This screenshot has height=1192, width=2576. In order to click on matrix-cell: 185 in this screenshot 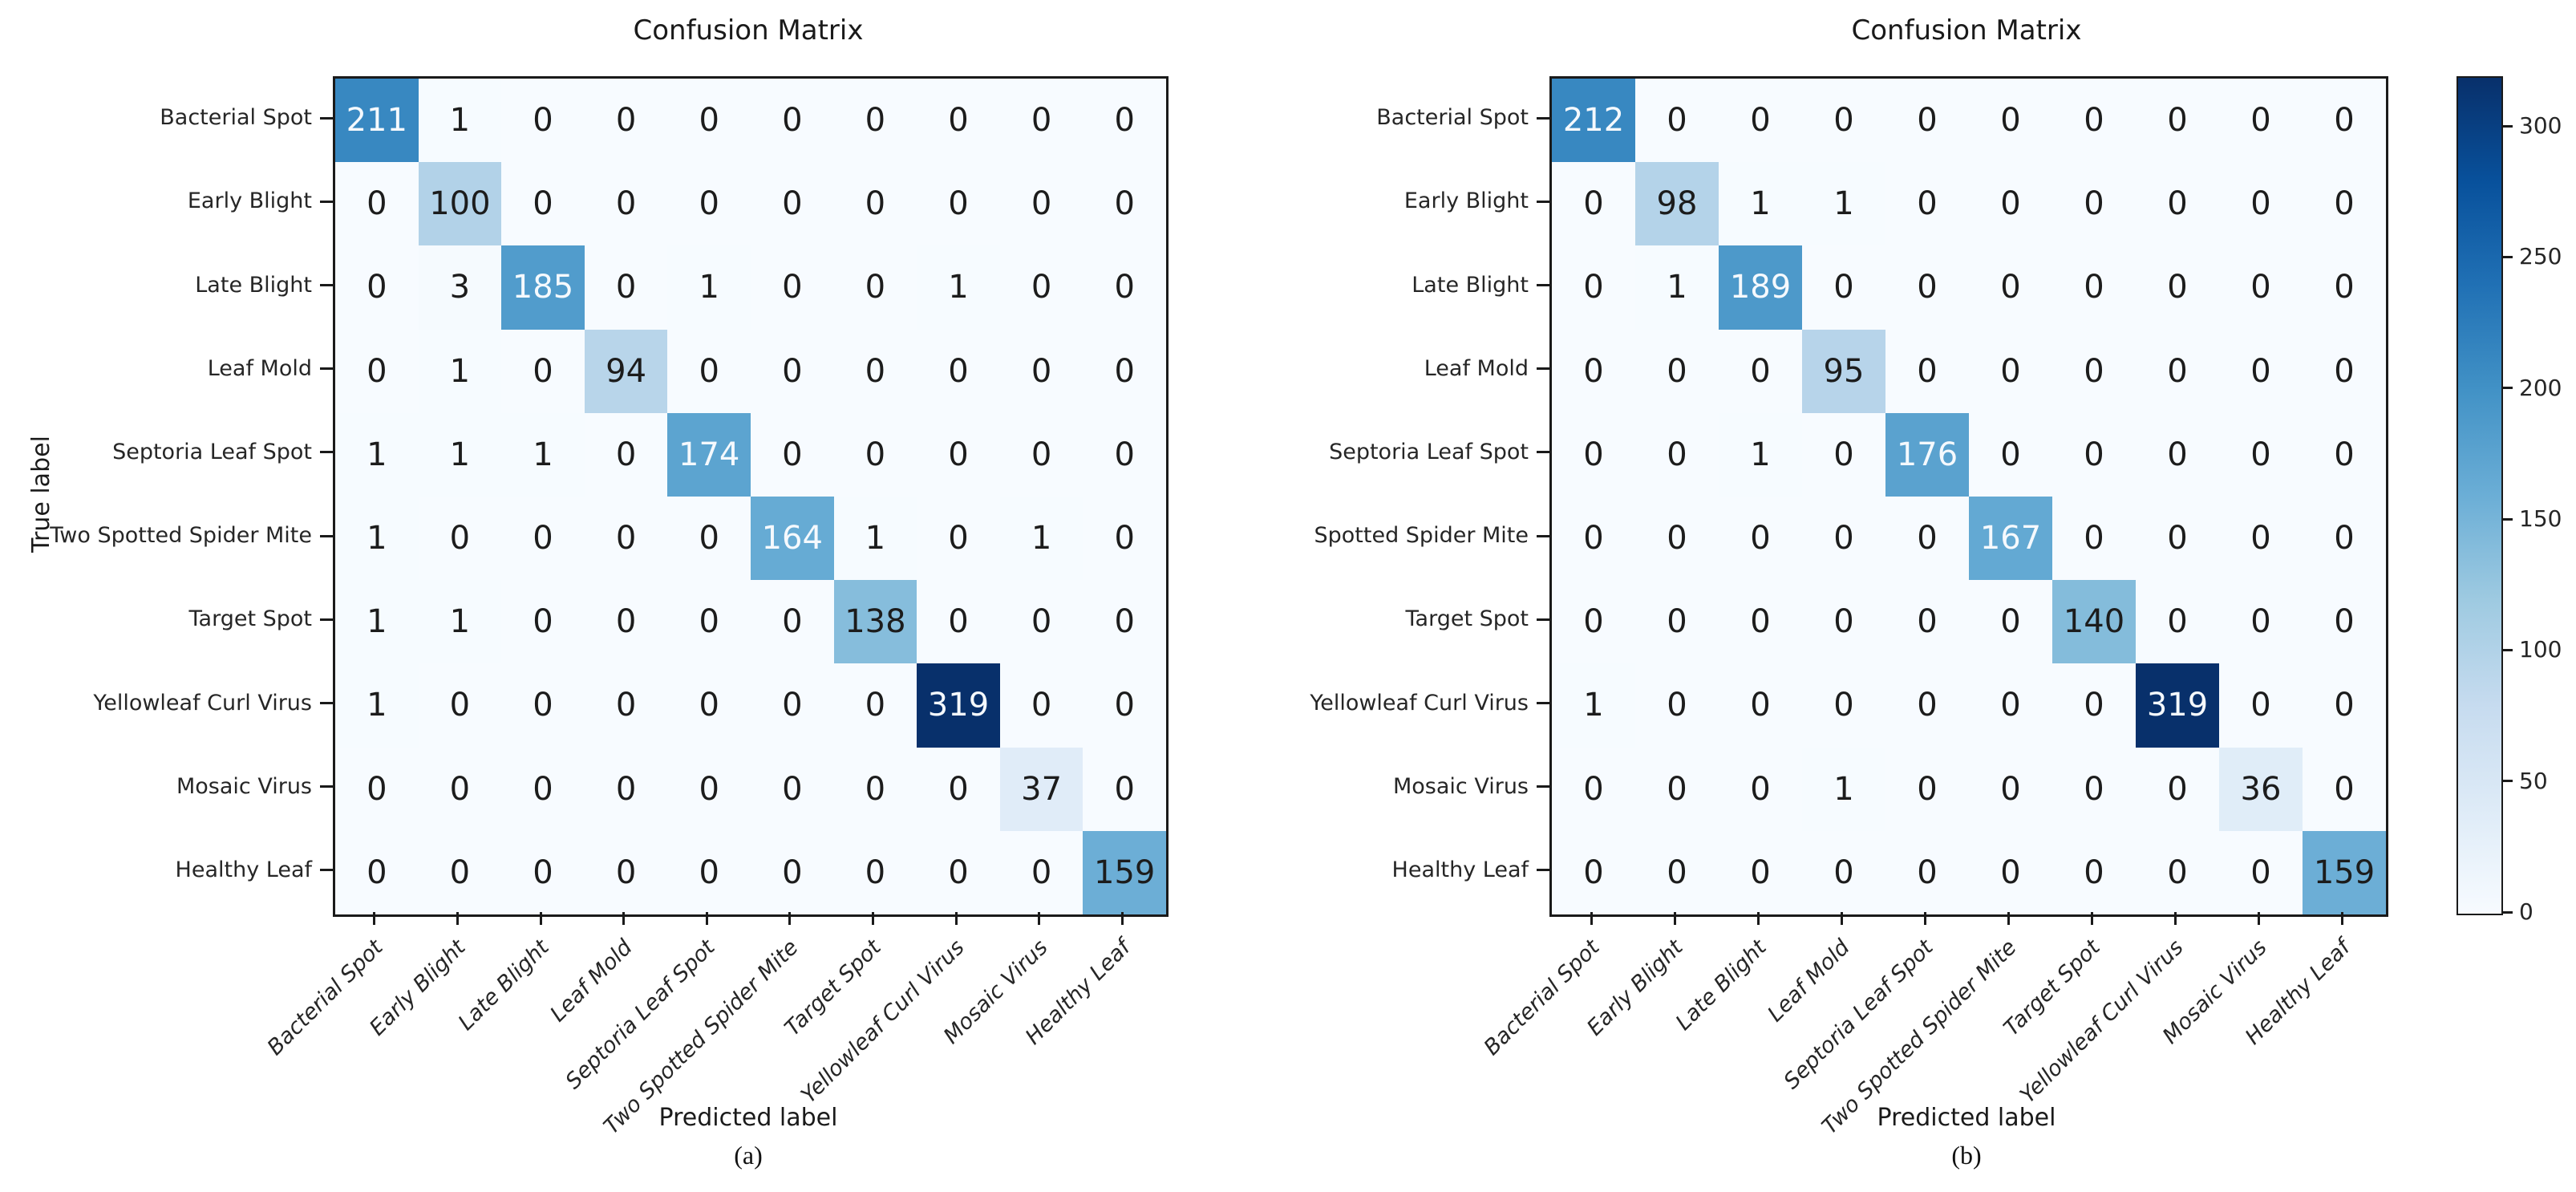, I will do `click(543, 287)`.